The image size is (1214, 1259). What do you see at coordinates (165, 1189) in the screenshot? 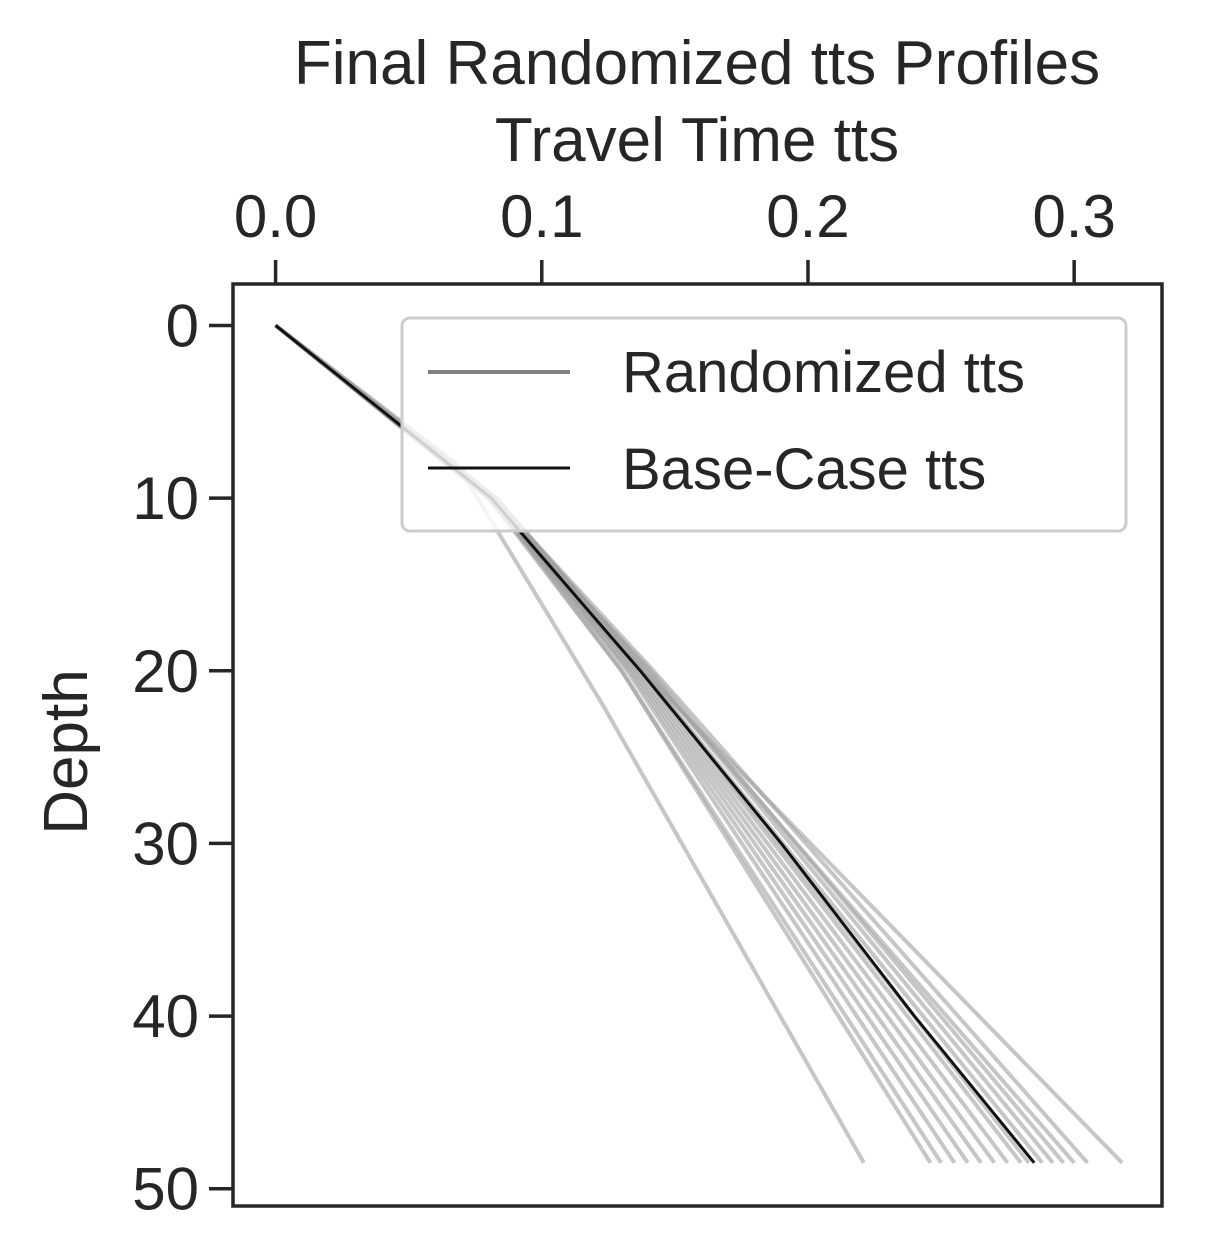
I see `y-tick-label-5: 50` at bounding box center [165, 1189].